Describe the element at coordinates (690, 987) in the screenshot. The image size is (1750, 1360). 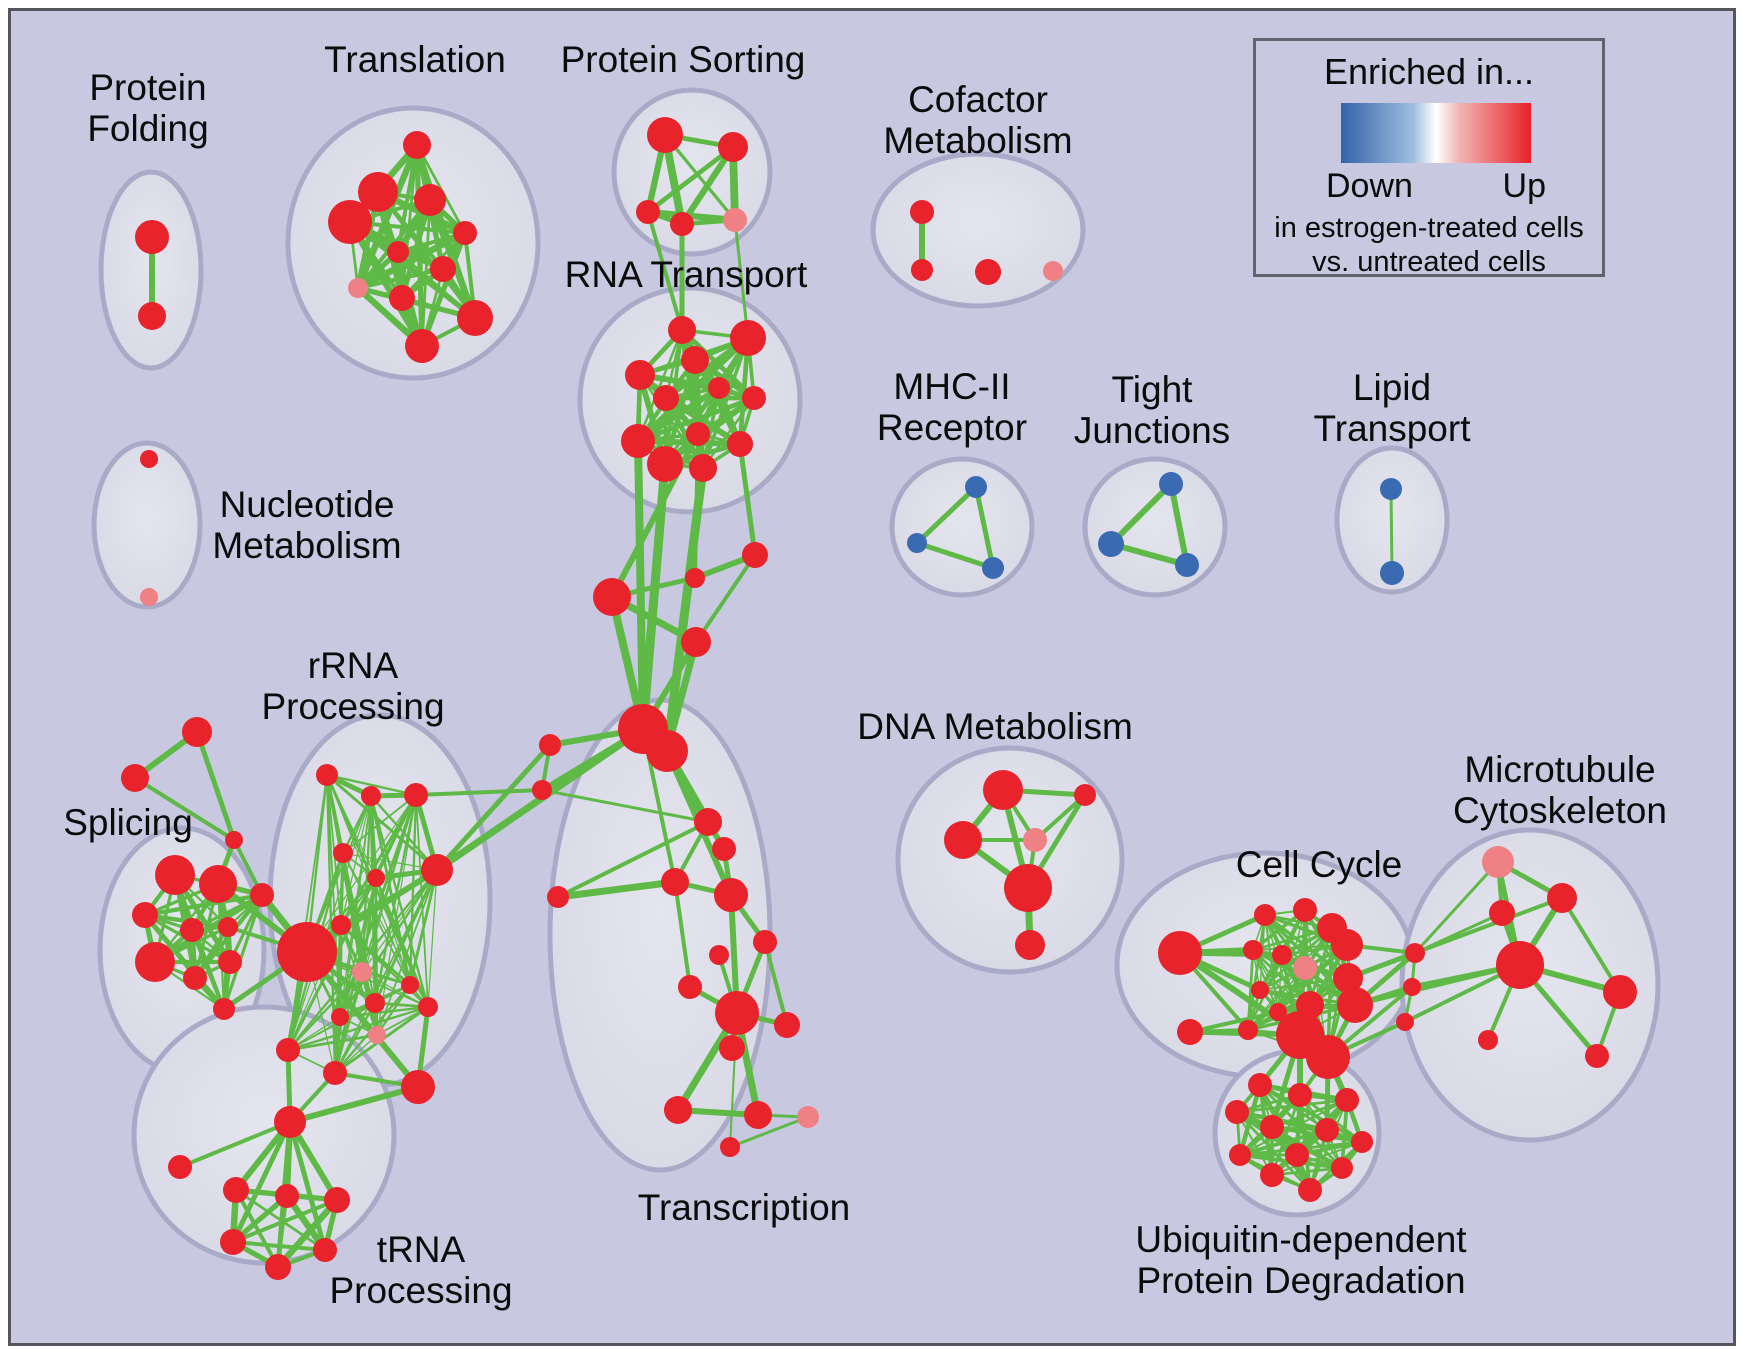
I see `node-x8` at that location.